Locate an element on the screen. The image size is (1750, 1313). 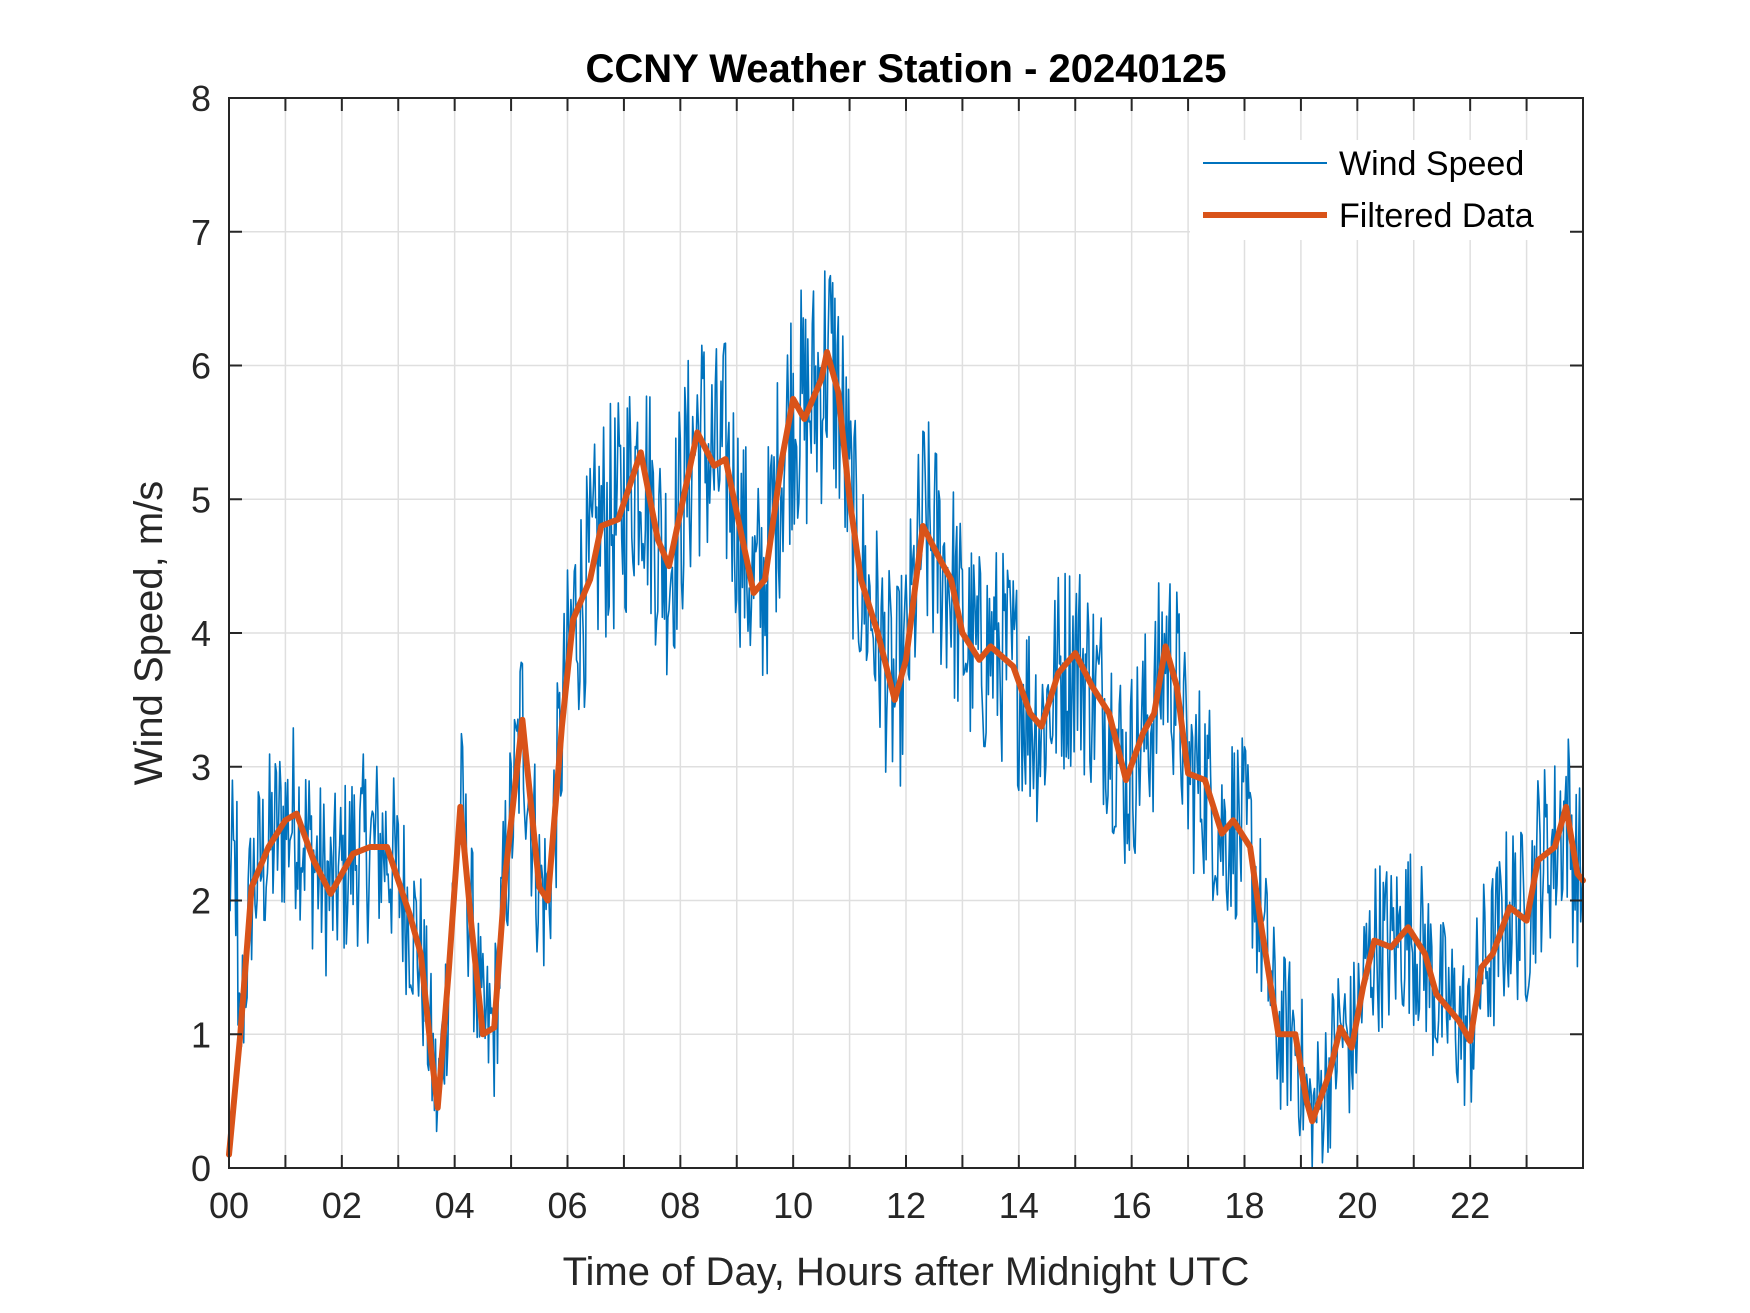
legend-label-wind-speed: Wind Speed is located at coordinates (1431, 164).